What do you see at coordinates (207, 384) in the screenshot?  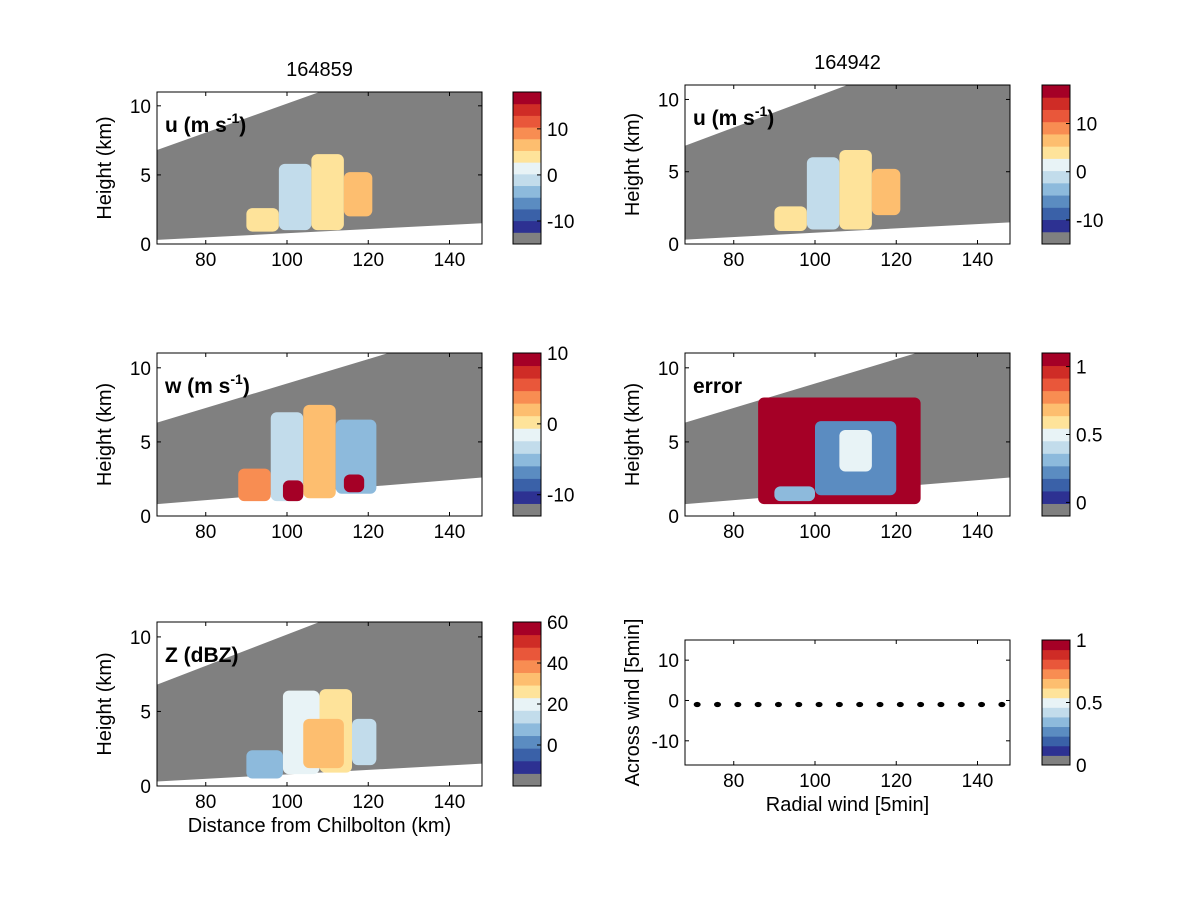 I see `field-label: w (m s-1)` at bounding box center [207, 384].